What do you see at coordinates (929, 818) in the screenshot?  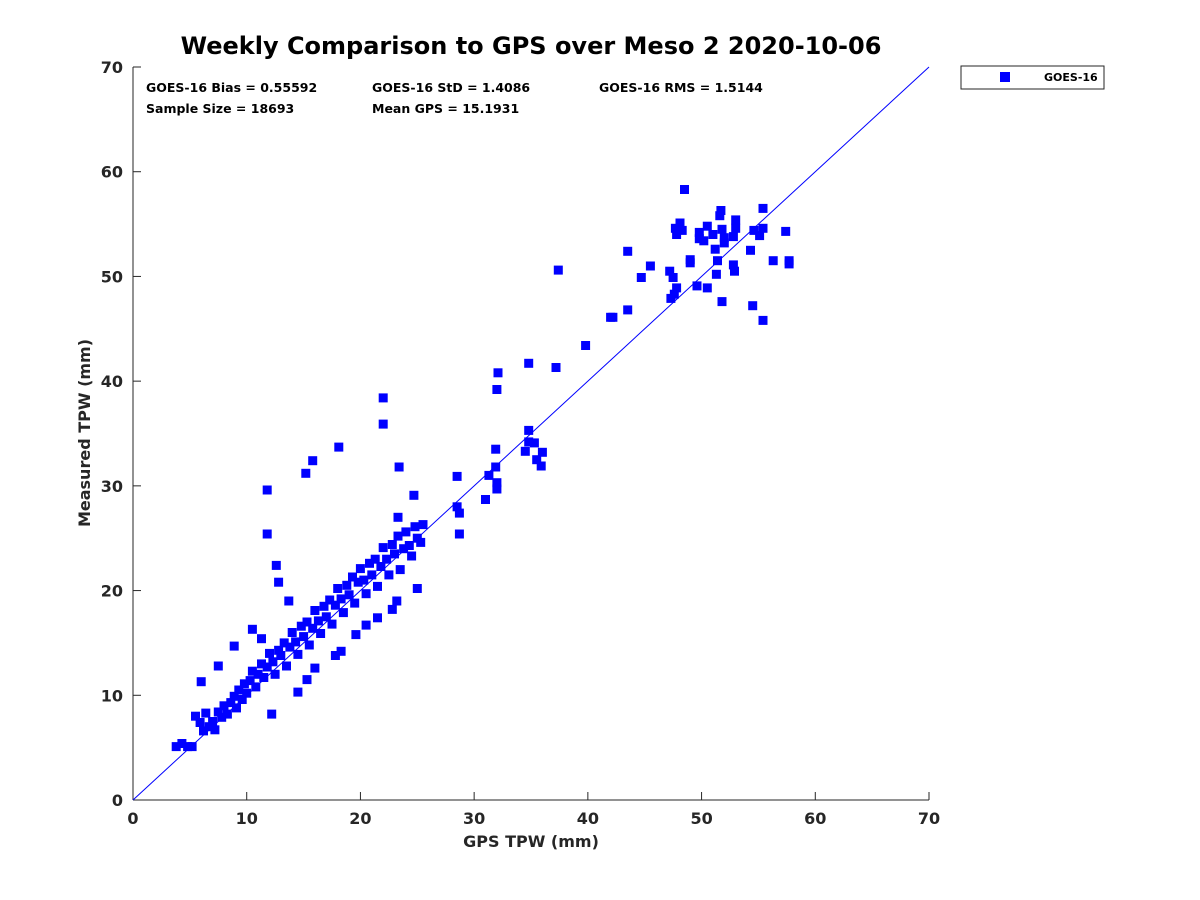 I see `x-tick-label: 70` at bounding box center [929, 818].